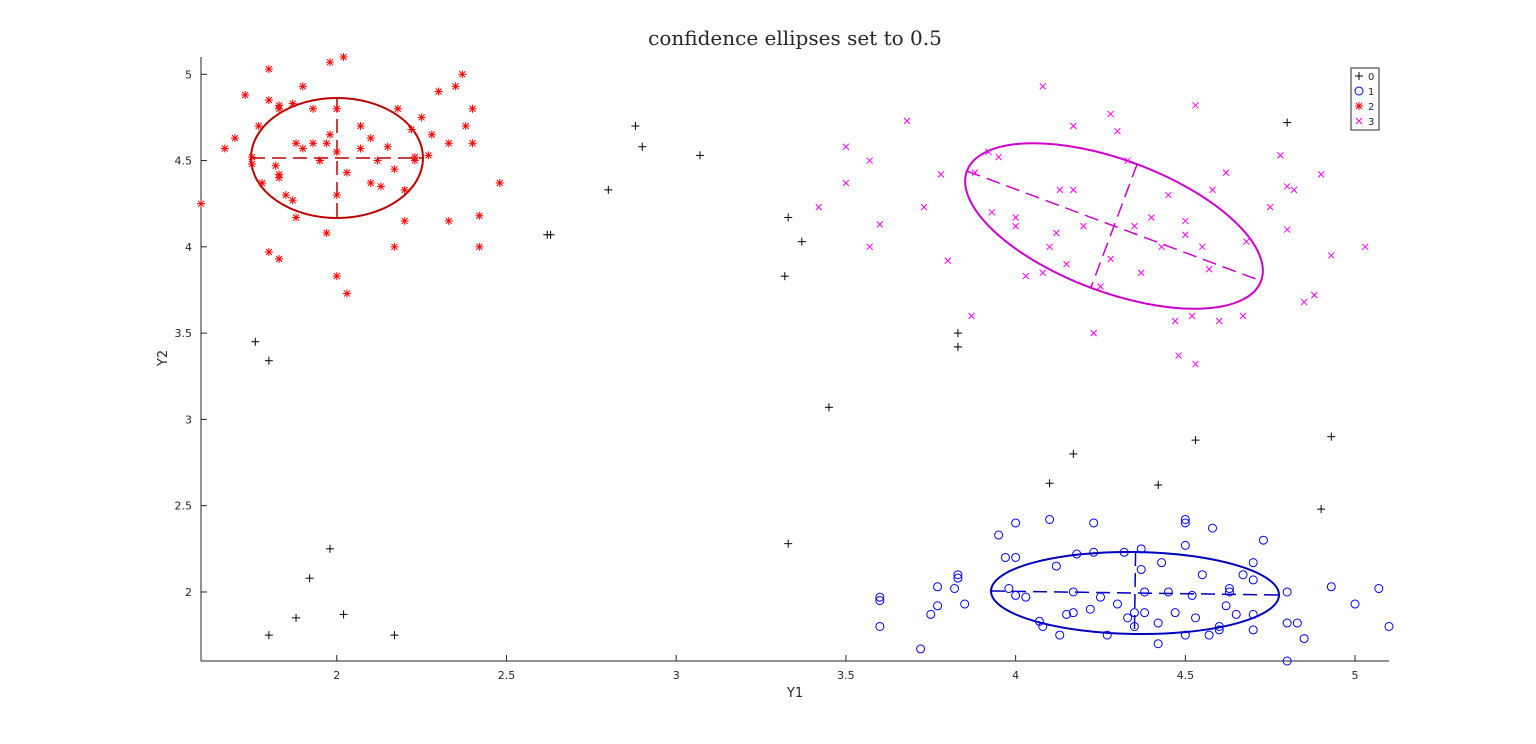 The image size is (1536, 744). What do you see at coordinates (507, 675) in the screenshot?
I see `x-tick-label: 2.5` at bounding box center [507, 675].